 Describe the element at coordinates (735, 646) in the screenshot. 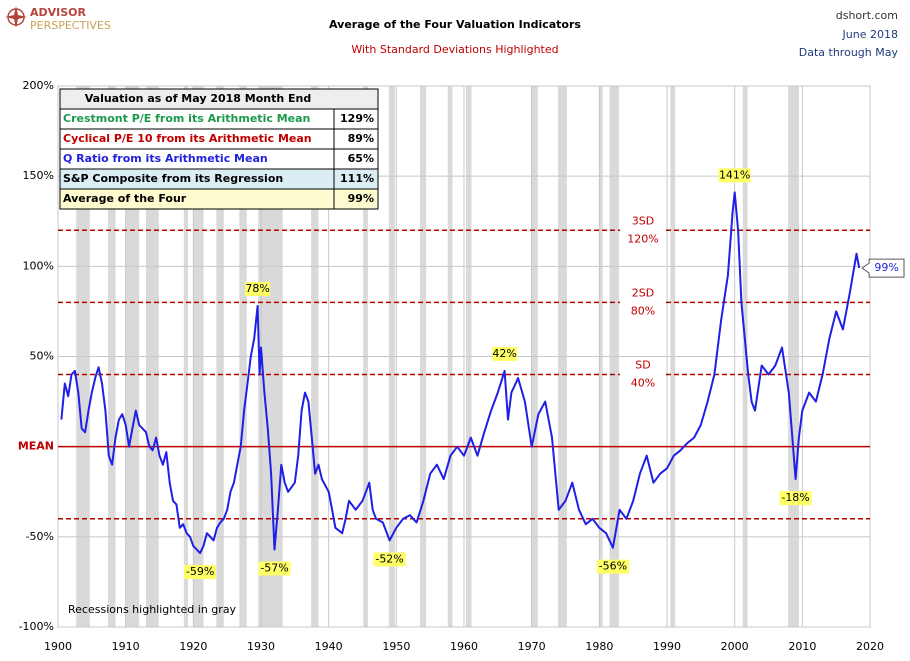

I see `x-tick-label: 2000` at that location.